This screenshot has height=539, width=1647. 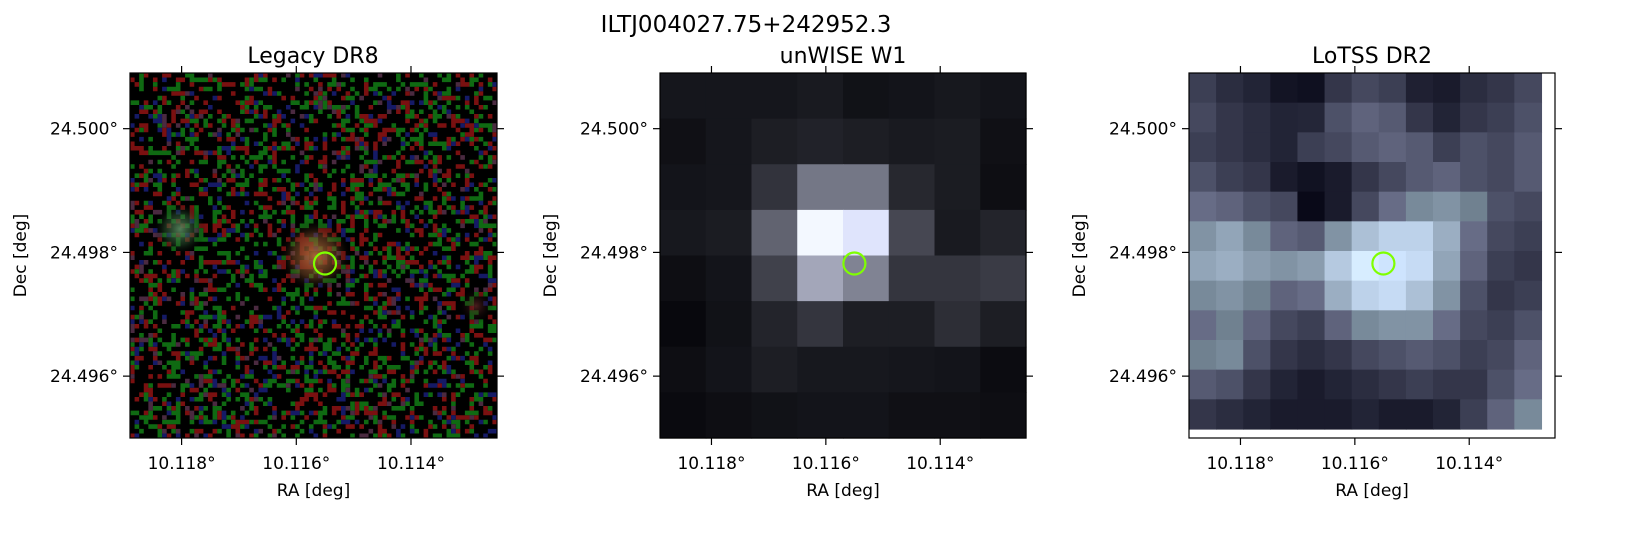 I want to click on x-tick-label: 10.118°, so click(x=711, y=464).